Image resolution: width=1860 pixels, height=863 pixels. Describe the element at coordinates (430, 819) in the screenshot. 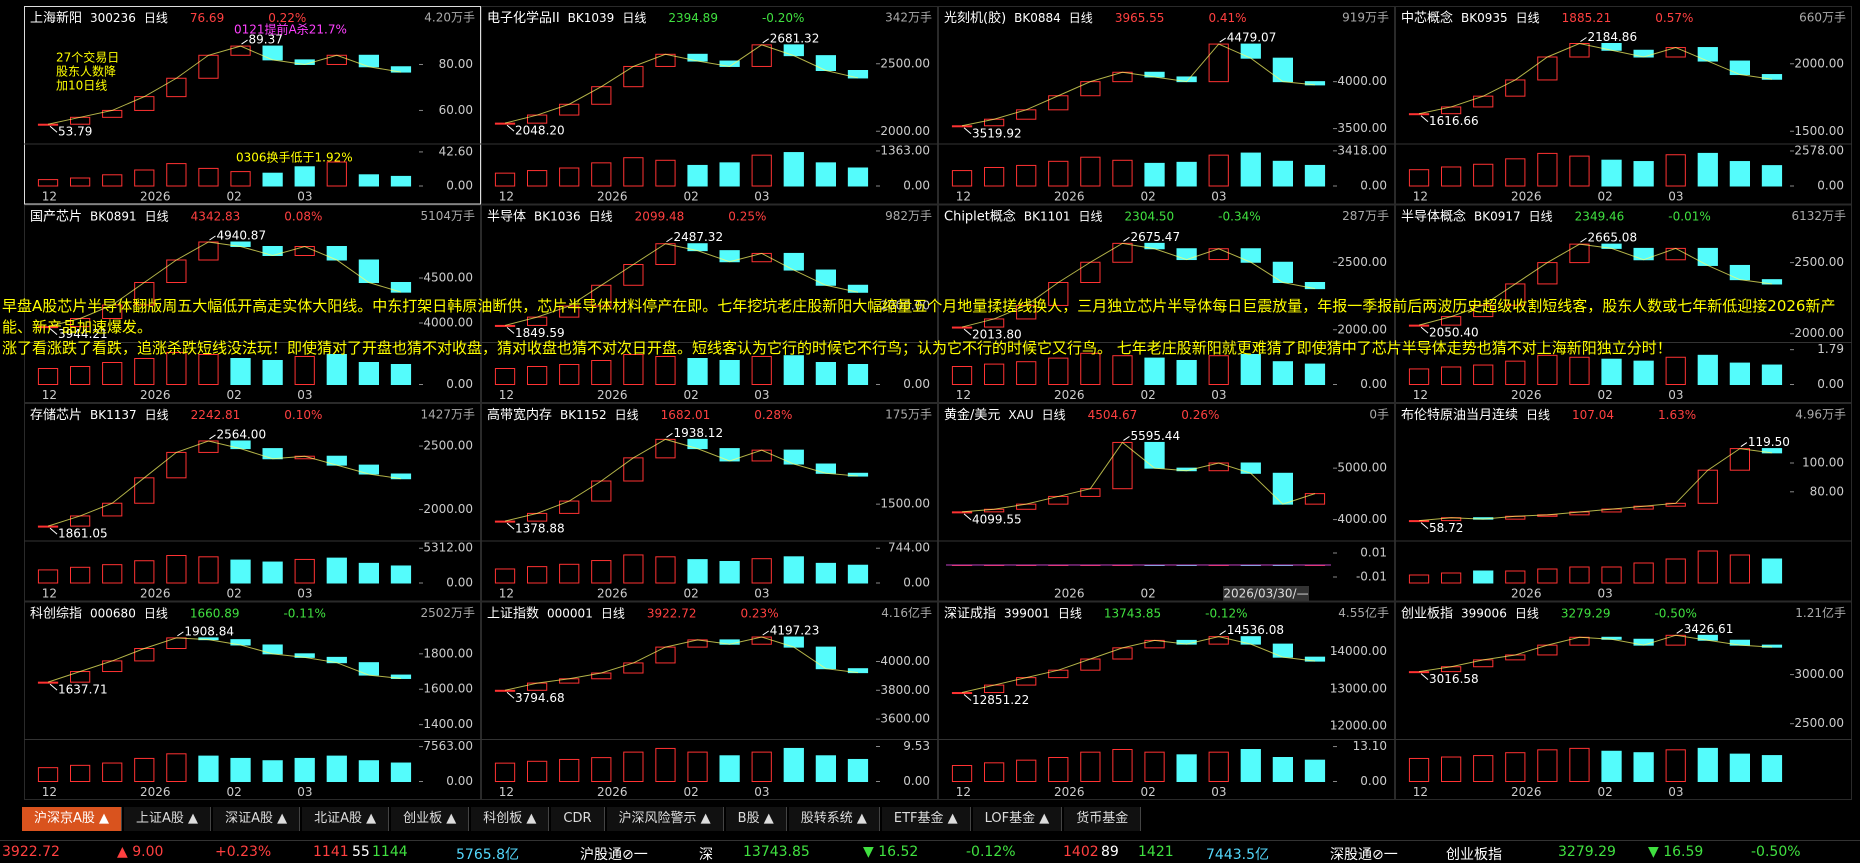

I see `market-tab: 创业板 ▲` at that location.